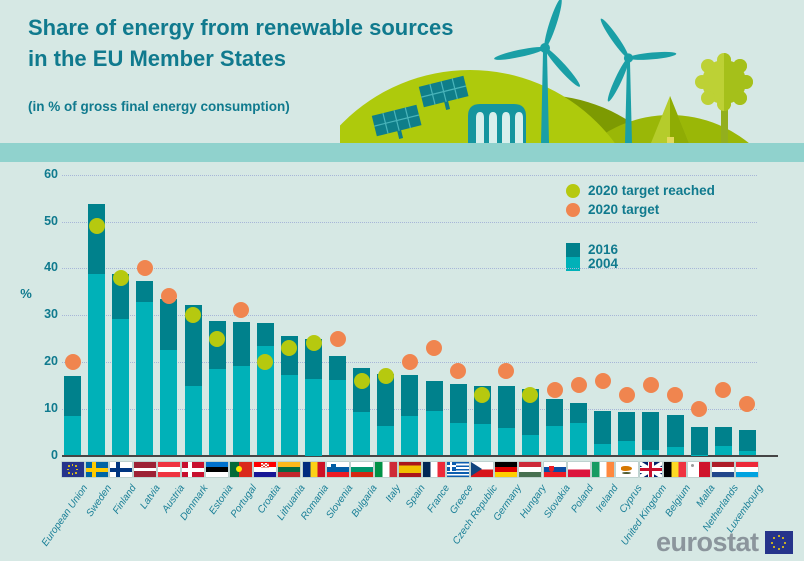  I want to click on flag-european-union, so click(72, 469).